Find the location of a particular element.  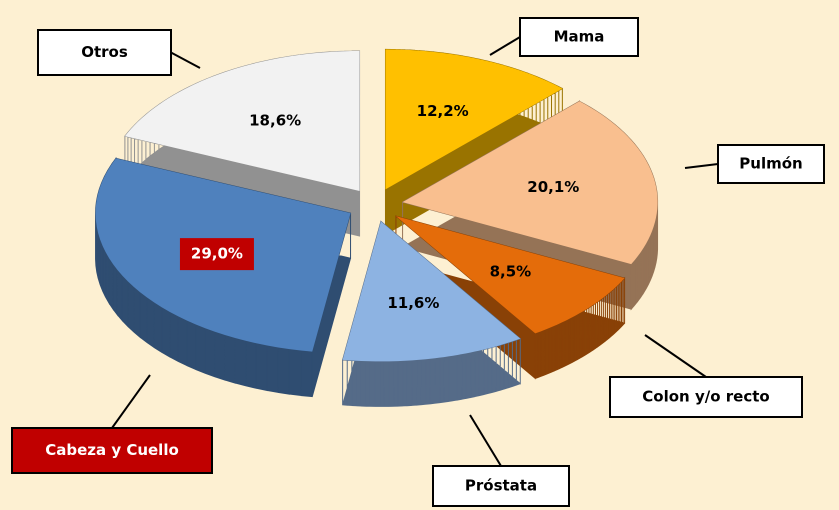

category-label: Otros is located at coordinates (104, 52).